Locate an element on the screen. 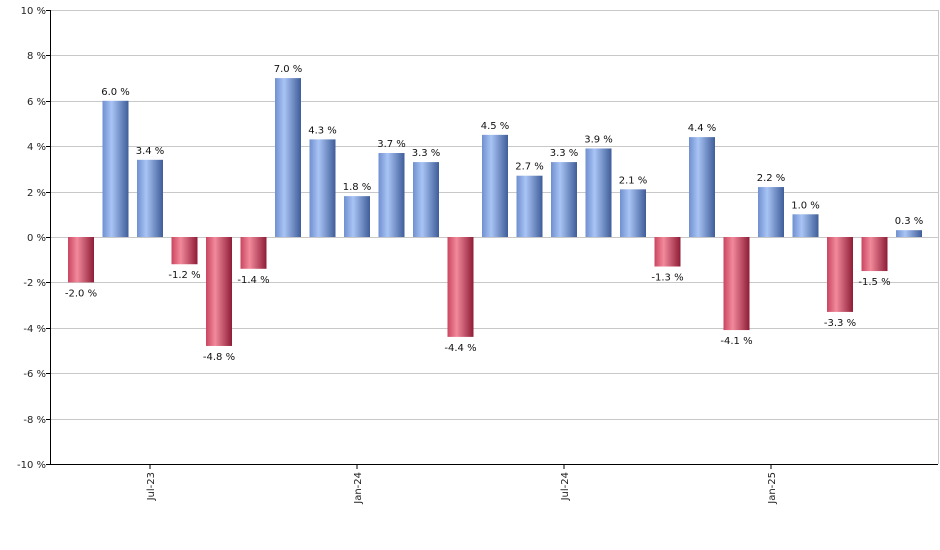 The width and height of the screenshot is (940, 550). bar-value-label: -1.5 % is located at coordinates (874, 282).